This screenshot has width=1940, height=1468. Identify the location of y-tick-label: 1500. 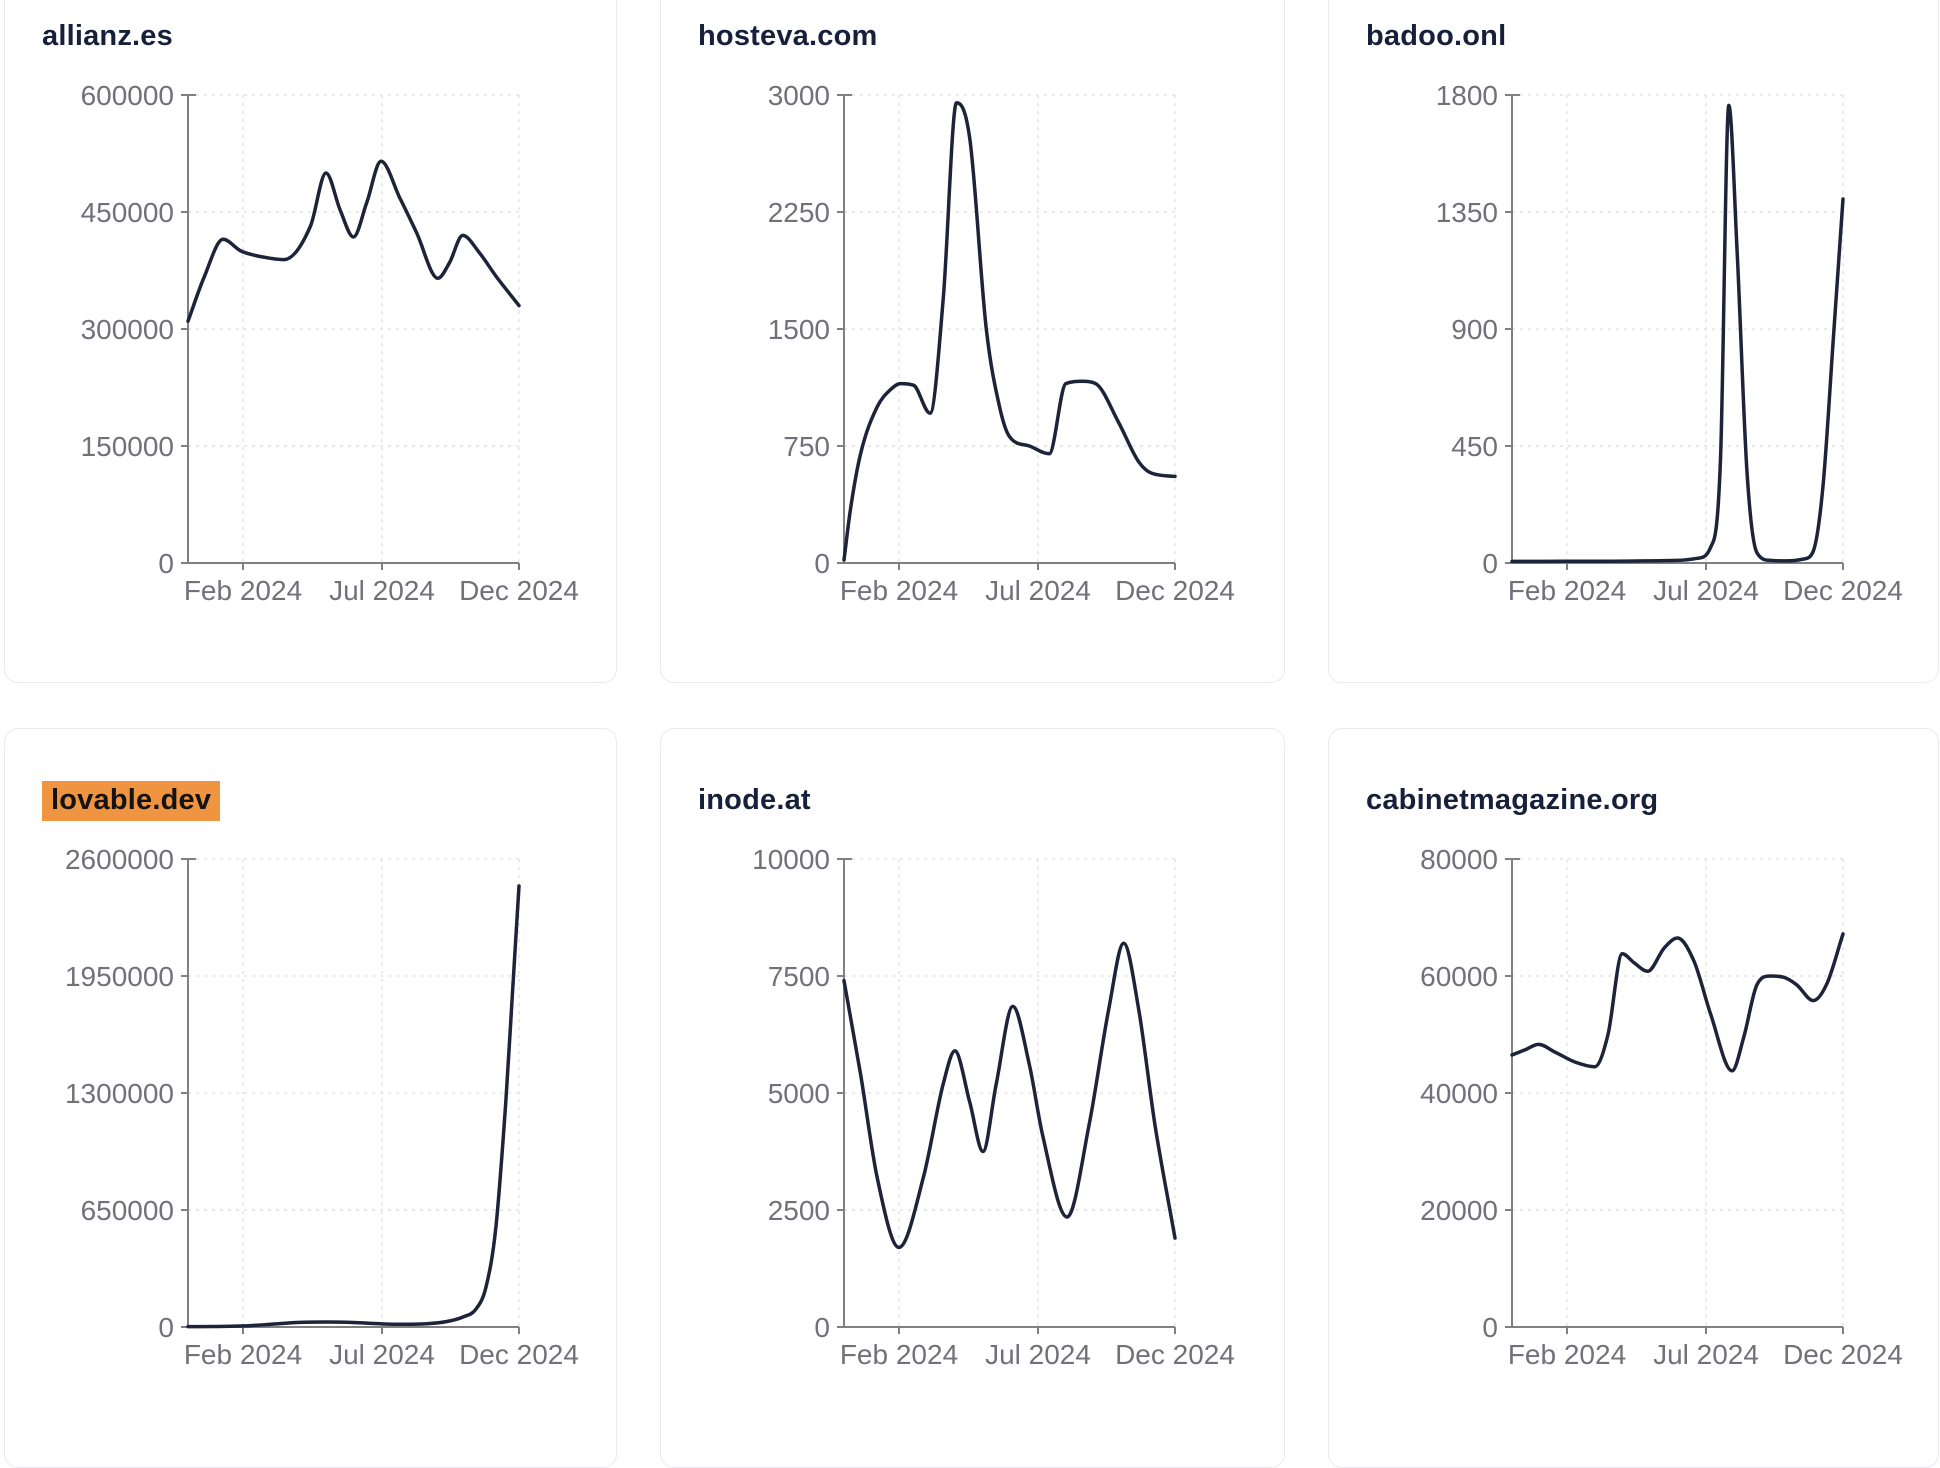
(799, 329).